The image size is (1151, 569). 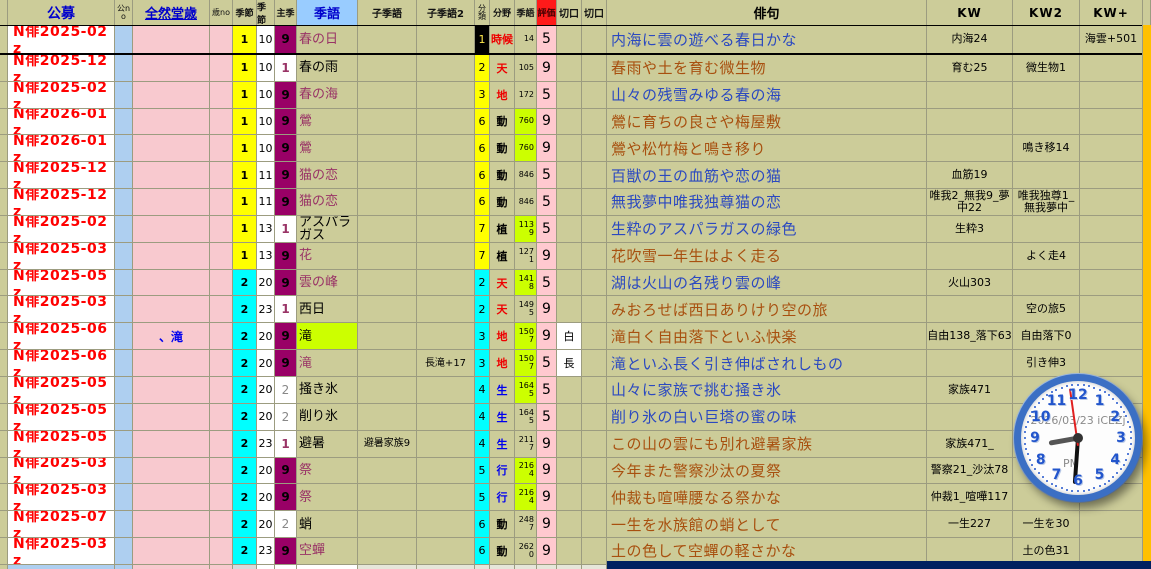 I want to click on kigo-cell: アスパラガス, so click(x=327, y=229).